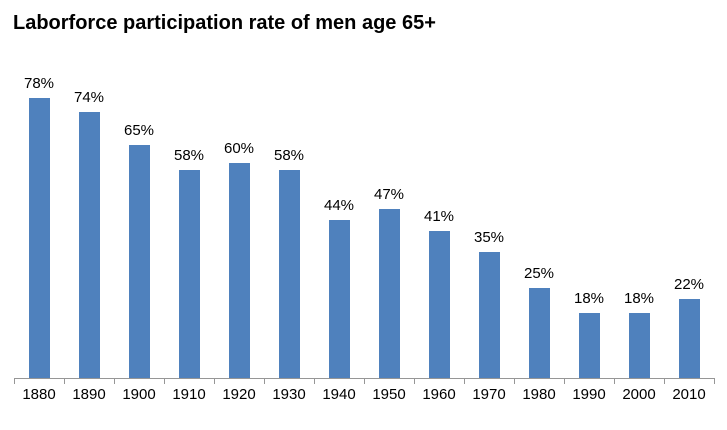  Describe the element at coordinates (689, 284) in the screenshot. I see `bar-value-label: 22%` at that location.